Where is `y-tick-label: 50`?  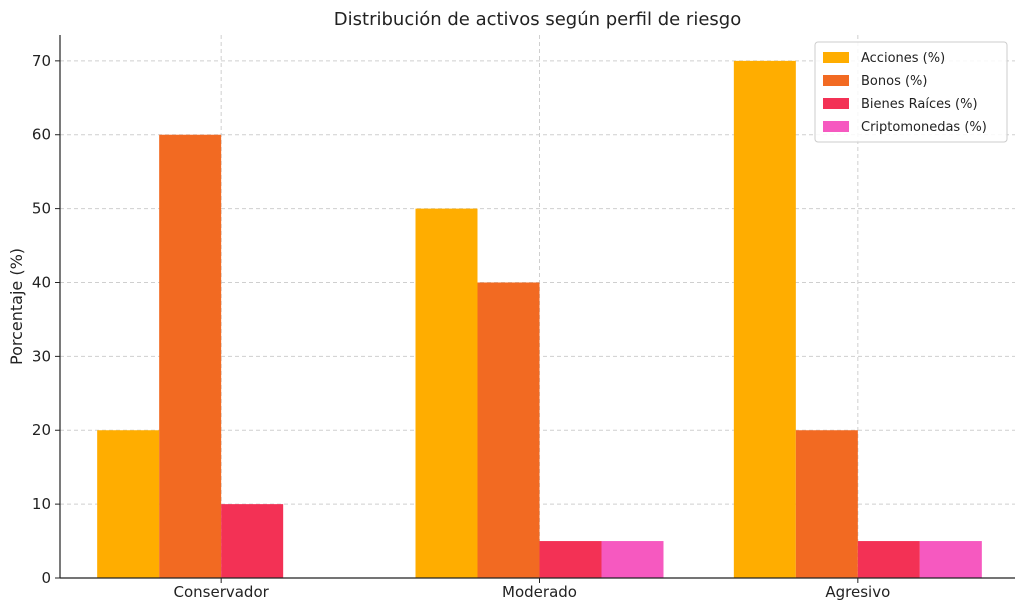 y-tick-label: 50 is located at coordinates (41, 209).